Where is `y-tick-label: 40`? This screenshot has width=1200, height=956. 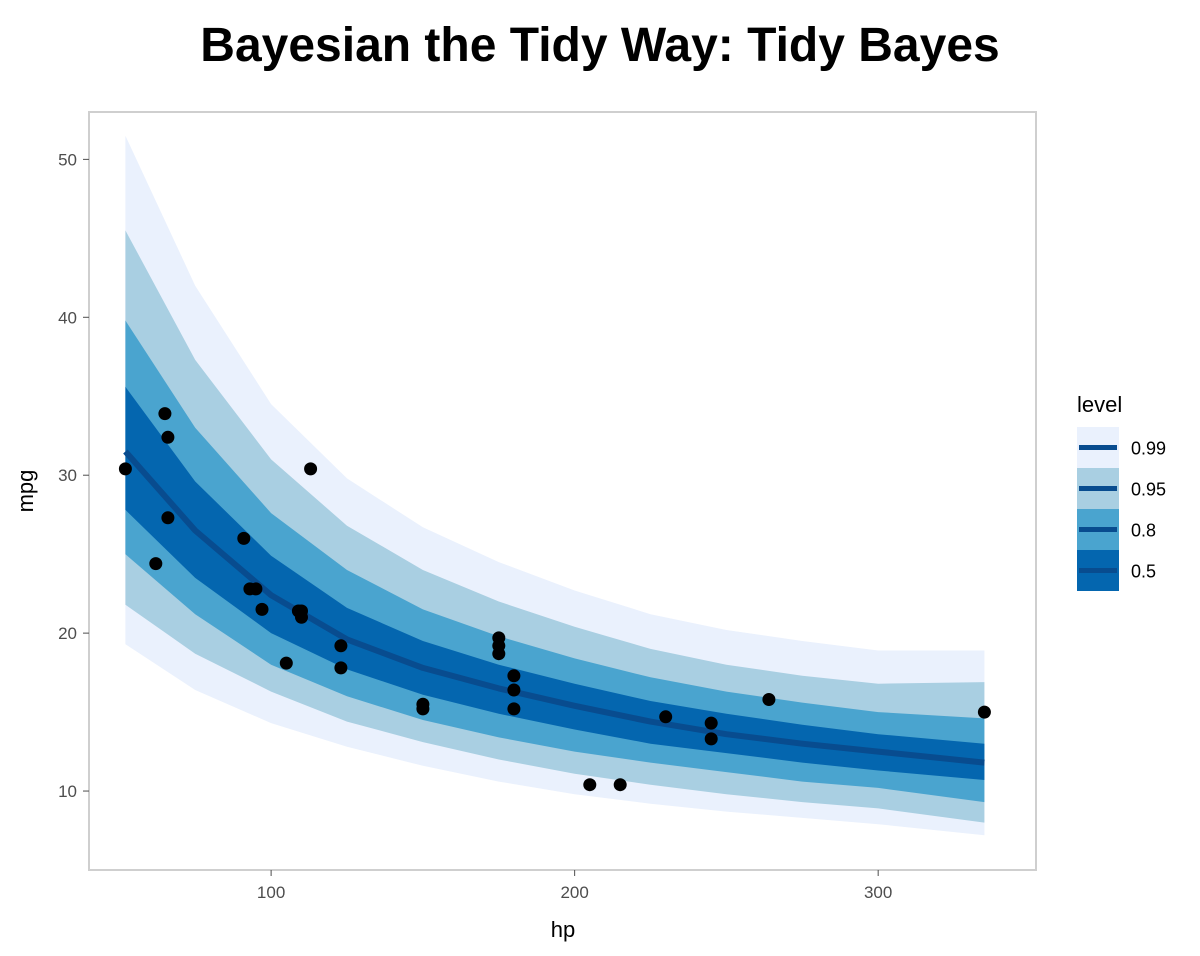
y-tick-label: 40 is located at coordinates (67, 317).